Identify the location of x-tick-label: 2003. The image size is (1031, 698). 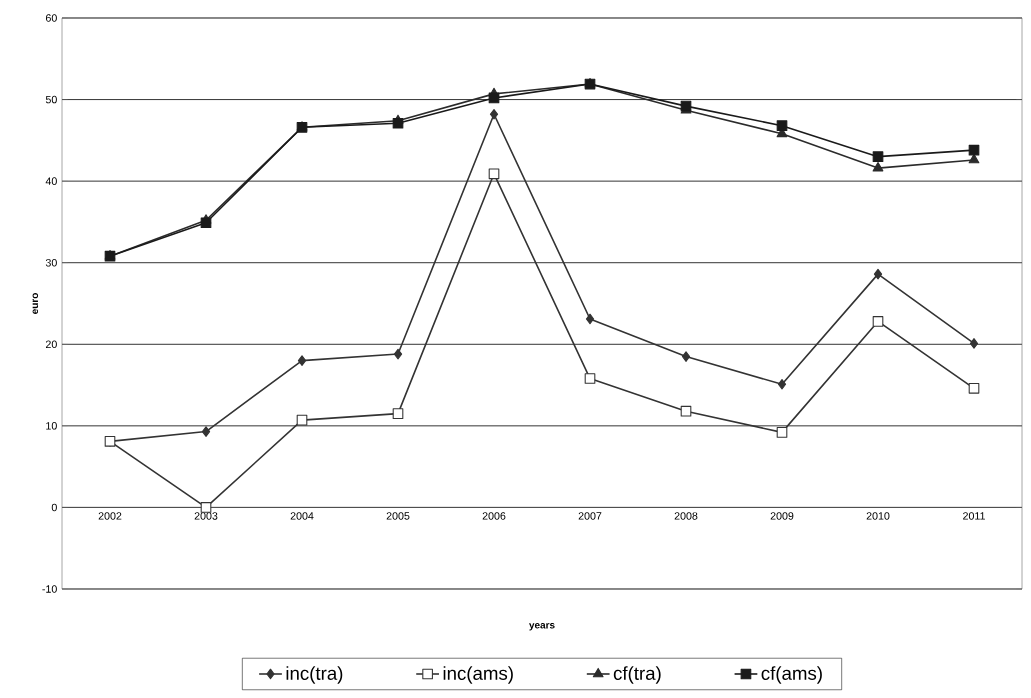
(206, 516).